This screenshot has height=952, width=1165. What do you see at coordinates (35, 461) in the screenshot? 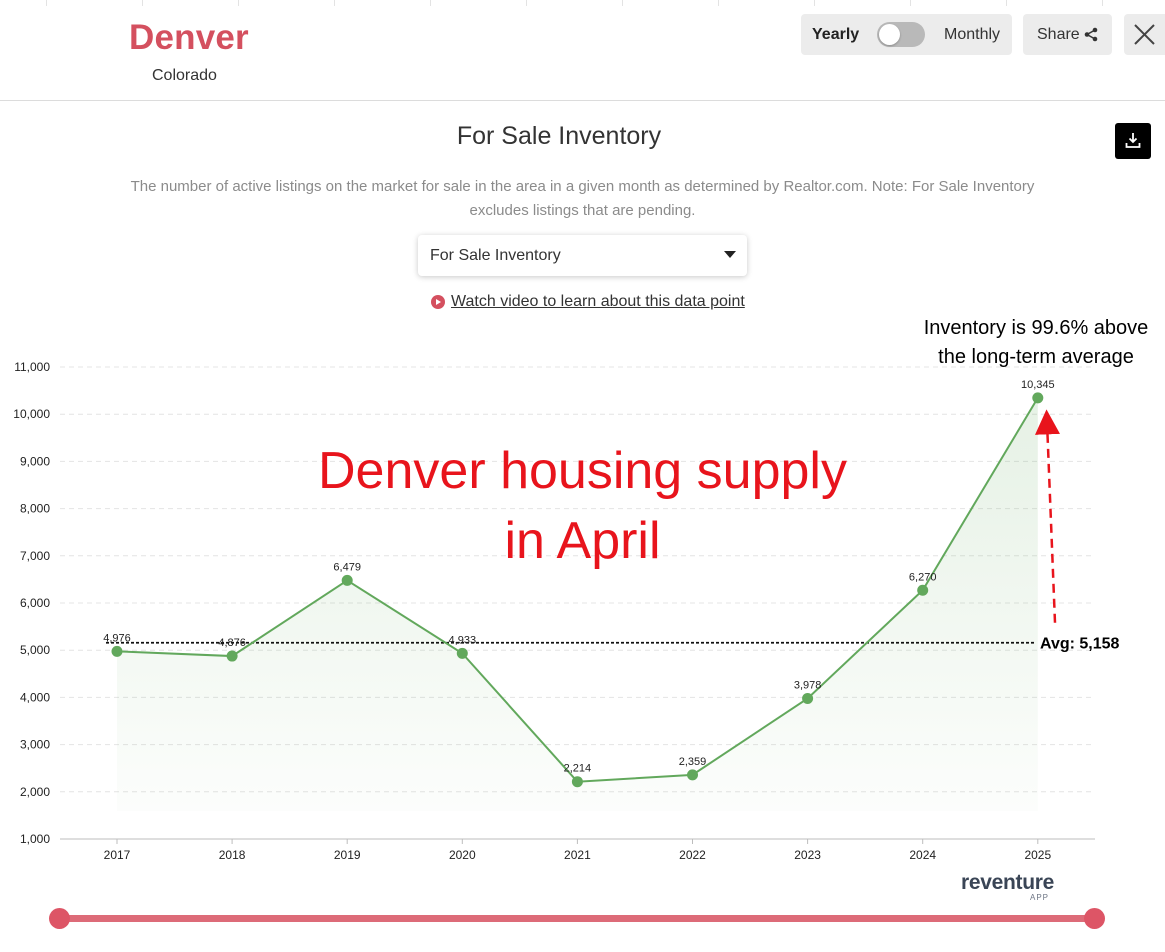
I see `y-tick-label: 9,000` at bounding box center [35, 461].